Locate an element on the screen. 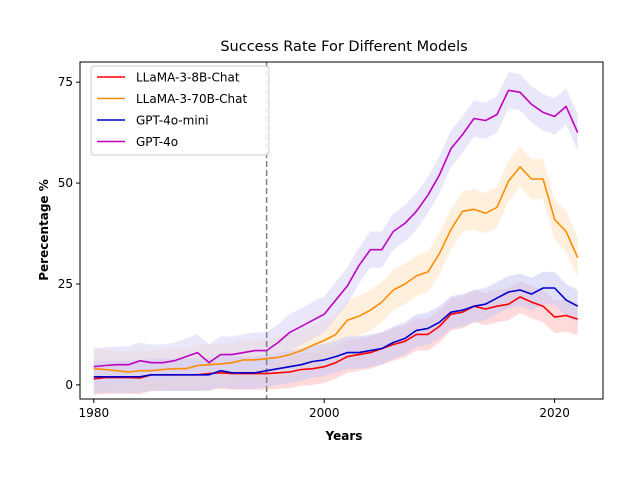 The image size is (640, 480). y-axis-ticks: 0 25 50 75 is located at coordinates (69, 233).